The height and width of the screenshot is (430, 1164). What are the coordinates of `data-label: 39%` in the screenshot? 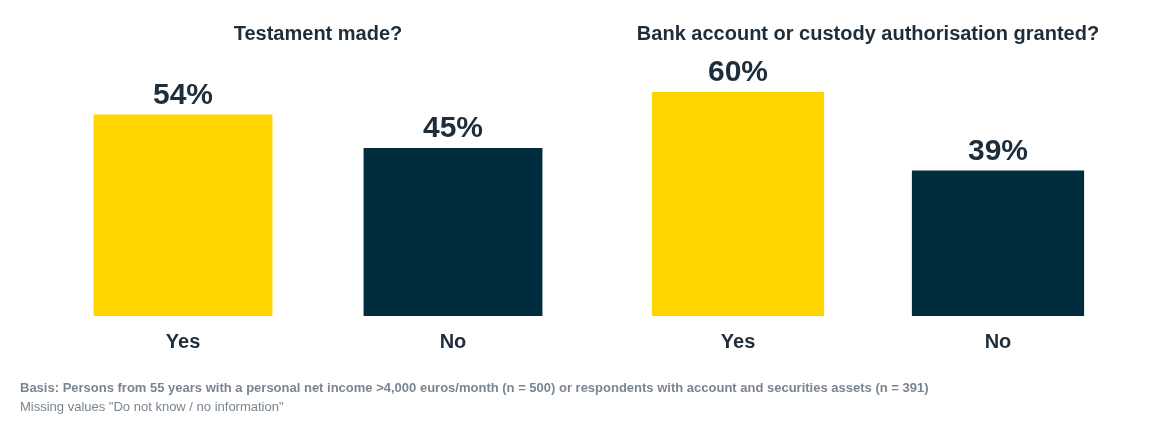 It's located at (998, 149).